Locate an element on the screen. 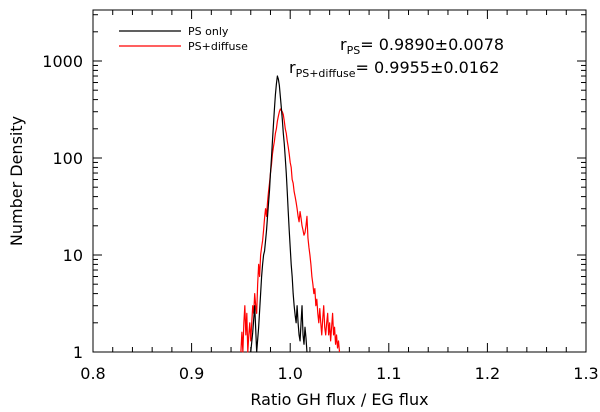 Image resolution: width=600 pixels, height=412 pixels. x-axis-label: Ratio GH flux / EG flux is located at coordinates (339, 399).